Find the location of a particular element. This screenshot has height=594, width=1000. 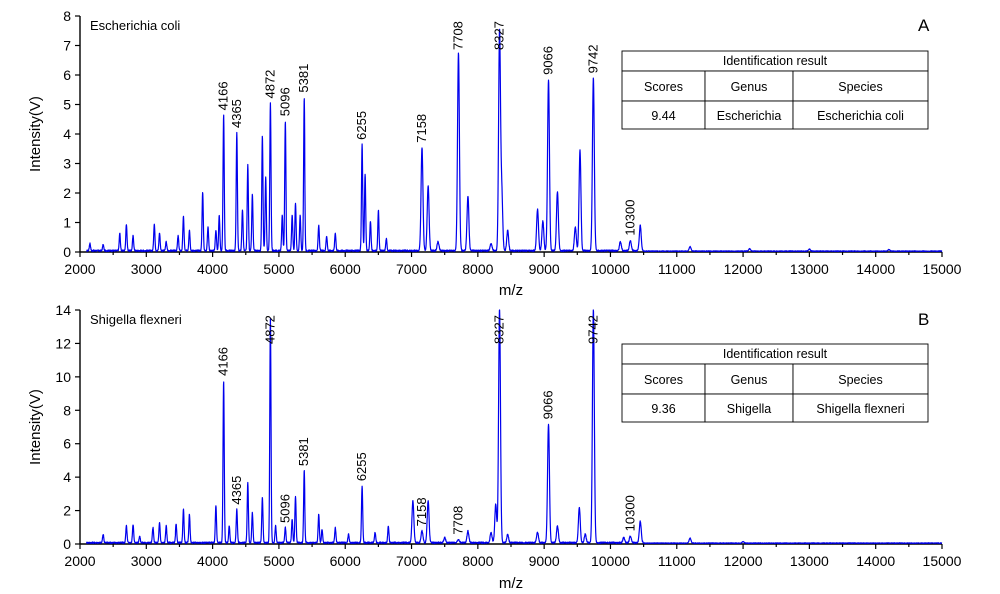

species-label: Escherichia coli is located at coordinates (135, 25).